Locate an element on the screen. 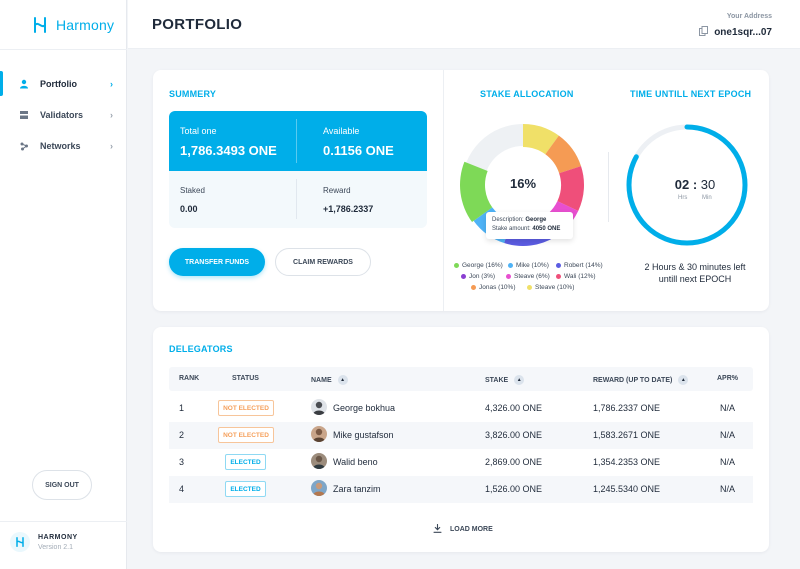 Image resolution: width=800 pixels, height=569 pixels. download-icon is located at coordinates (437, 529).